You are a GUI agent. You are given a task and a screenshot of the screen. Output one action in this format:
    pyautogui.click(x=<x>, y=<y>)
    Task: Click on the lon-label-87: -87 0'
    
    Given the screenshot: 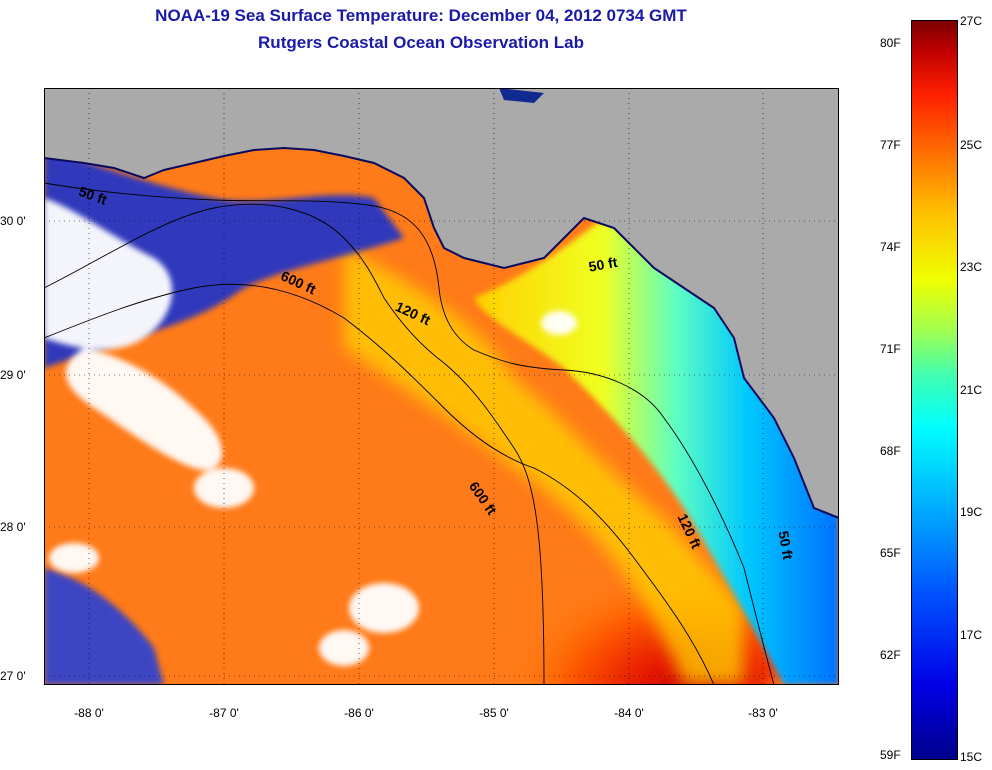 What is the action you would take?
    pyautogui.click(x=224, y=713)
    